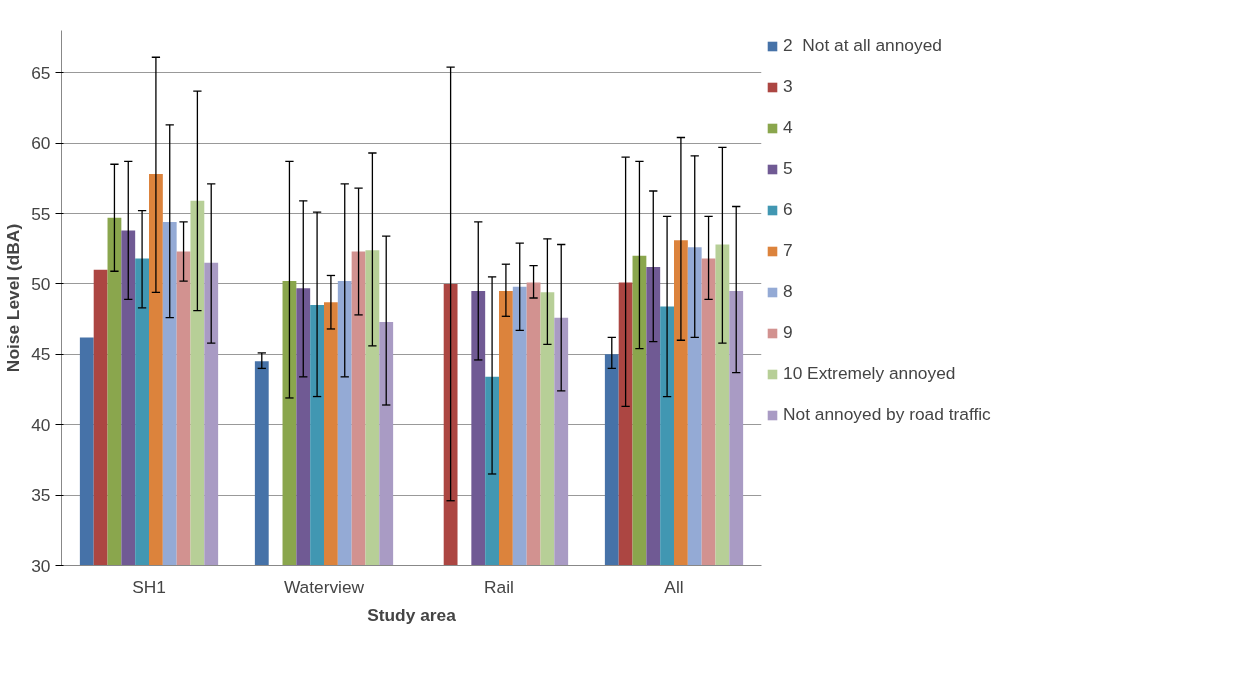 Image resolution: width=1246 pixels, height=691 pixels. I want to click on legend-label: 9, so click(788, 332).